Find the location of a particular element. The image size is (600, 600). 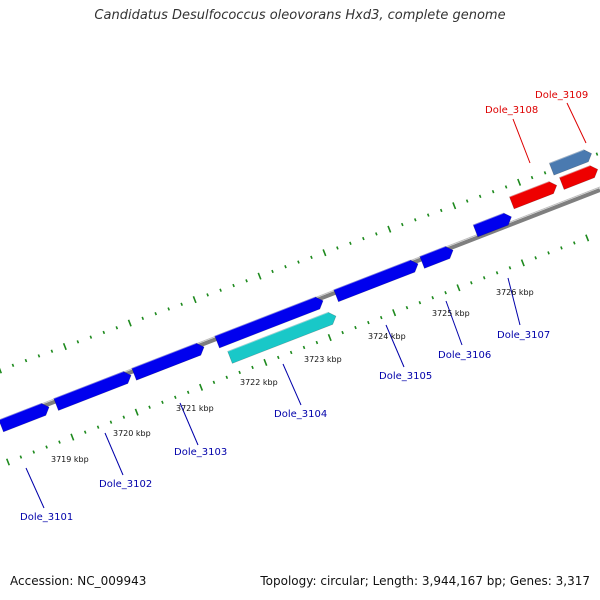

tick-label: 3723 kbp is located at coordinates (323, 359).